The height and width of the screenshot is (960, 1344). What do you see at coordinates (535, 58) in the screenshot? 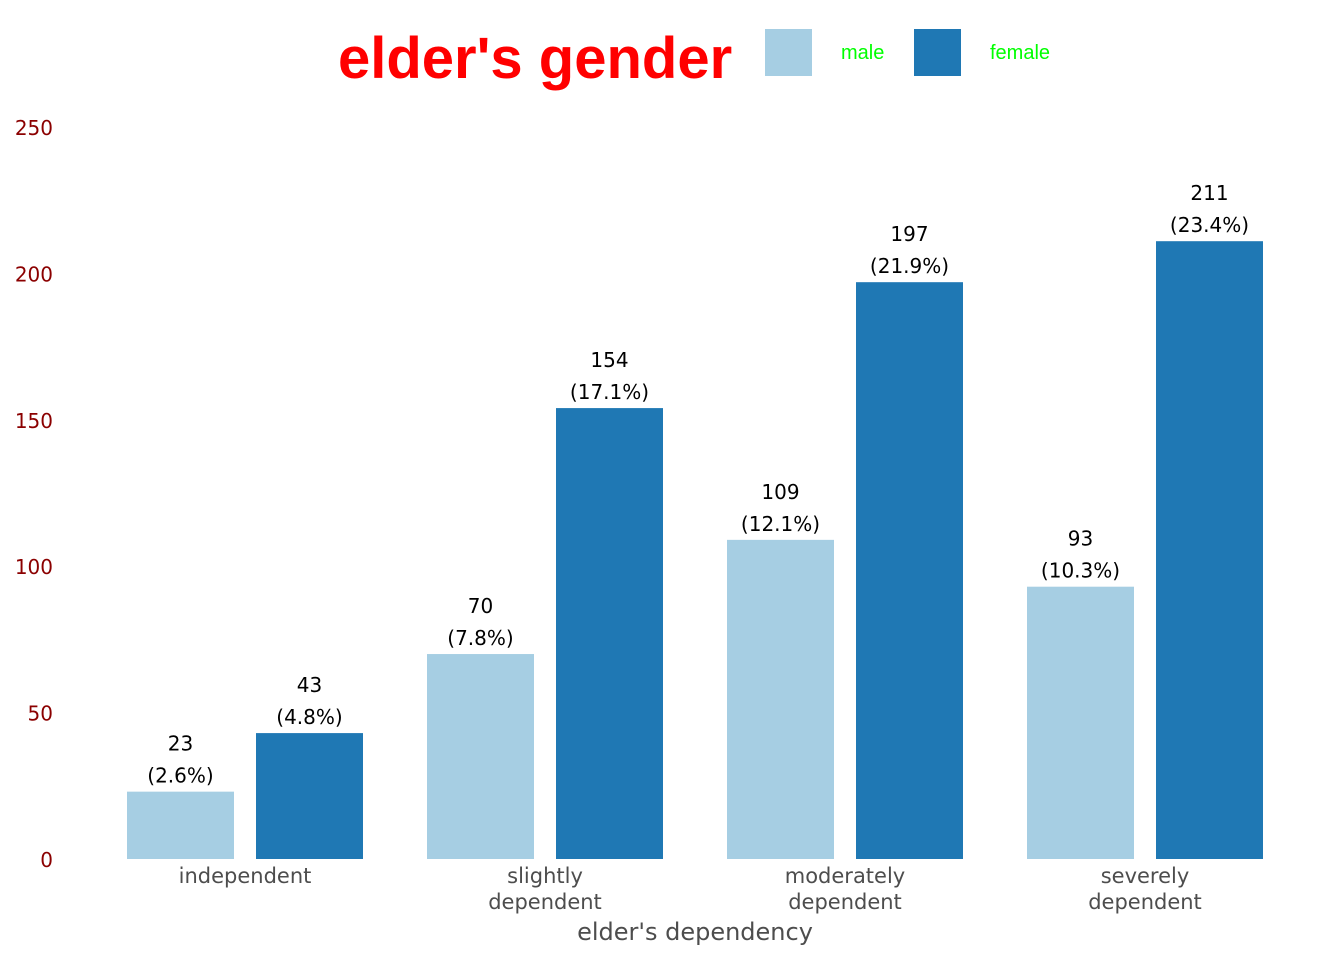
I see `legend-title: elder's gender` at bounding box center [535, 58].